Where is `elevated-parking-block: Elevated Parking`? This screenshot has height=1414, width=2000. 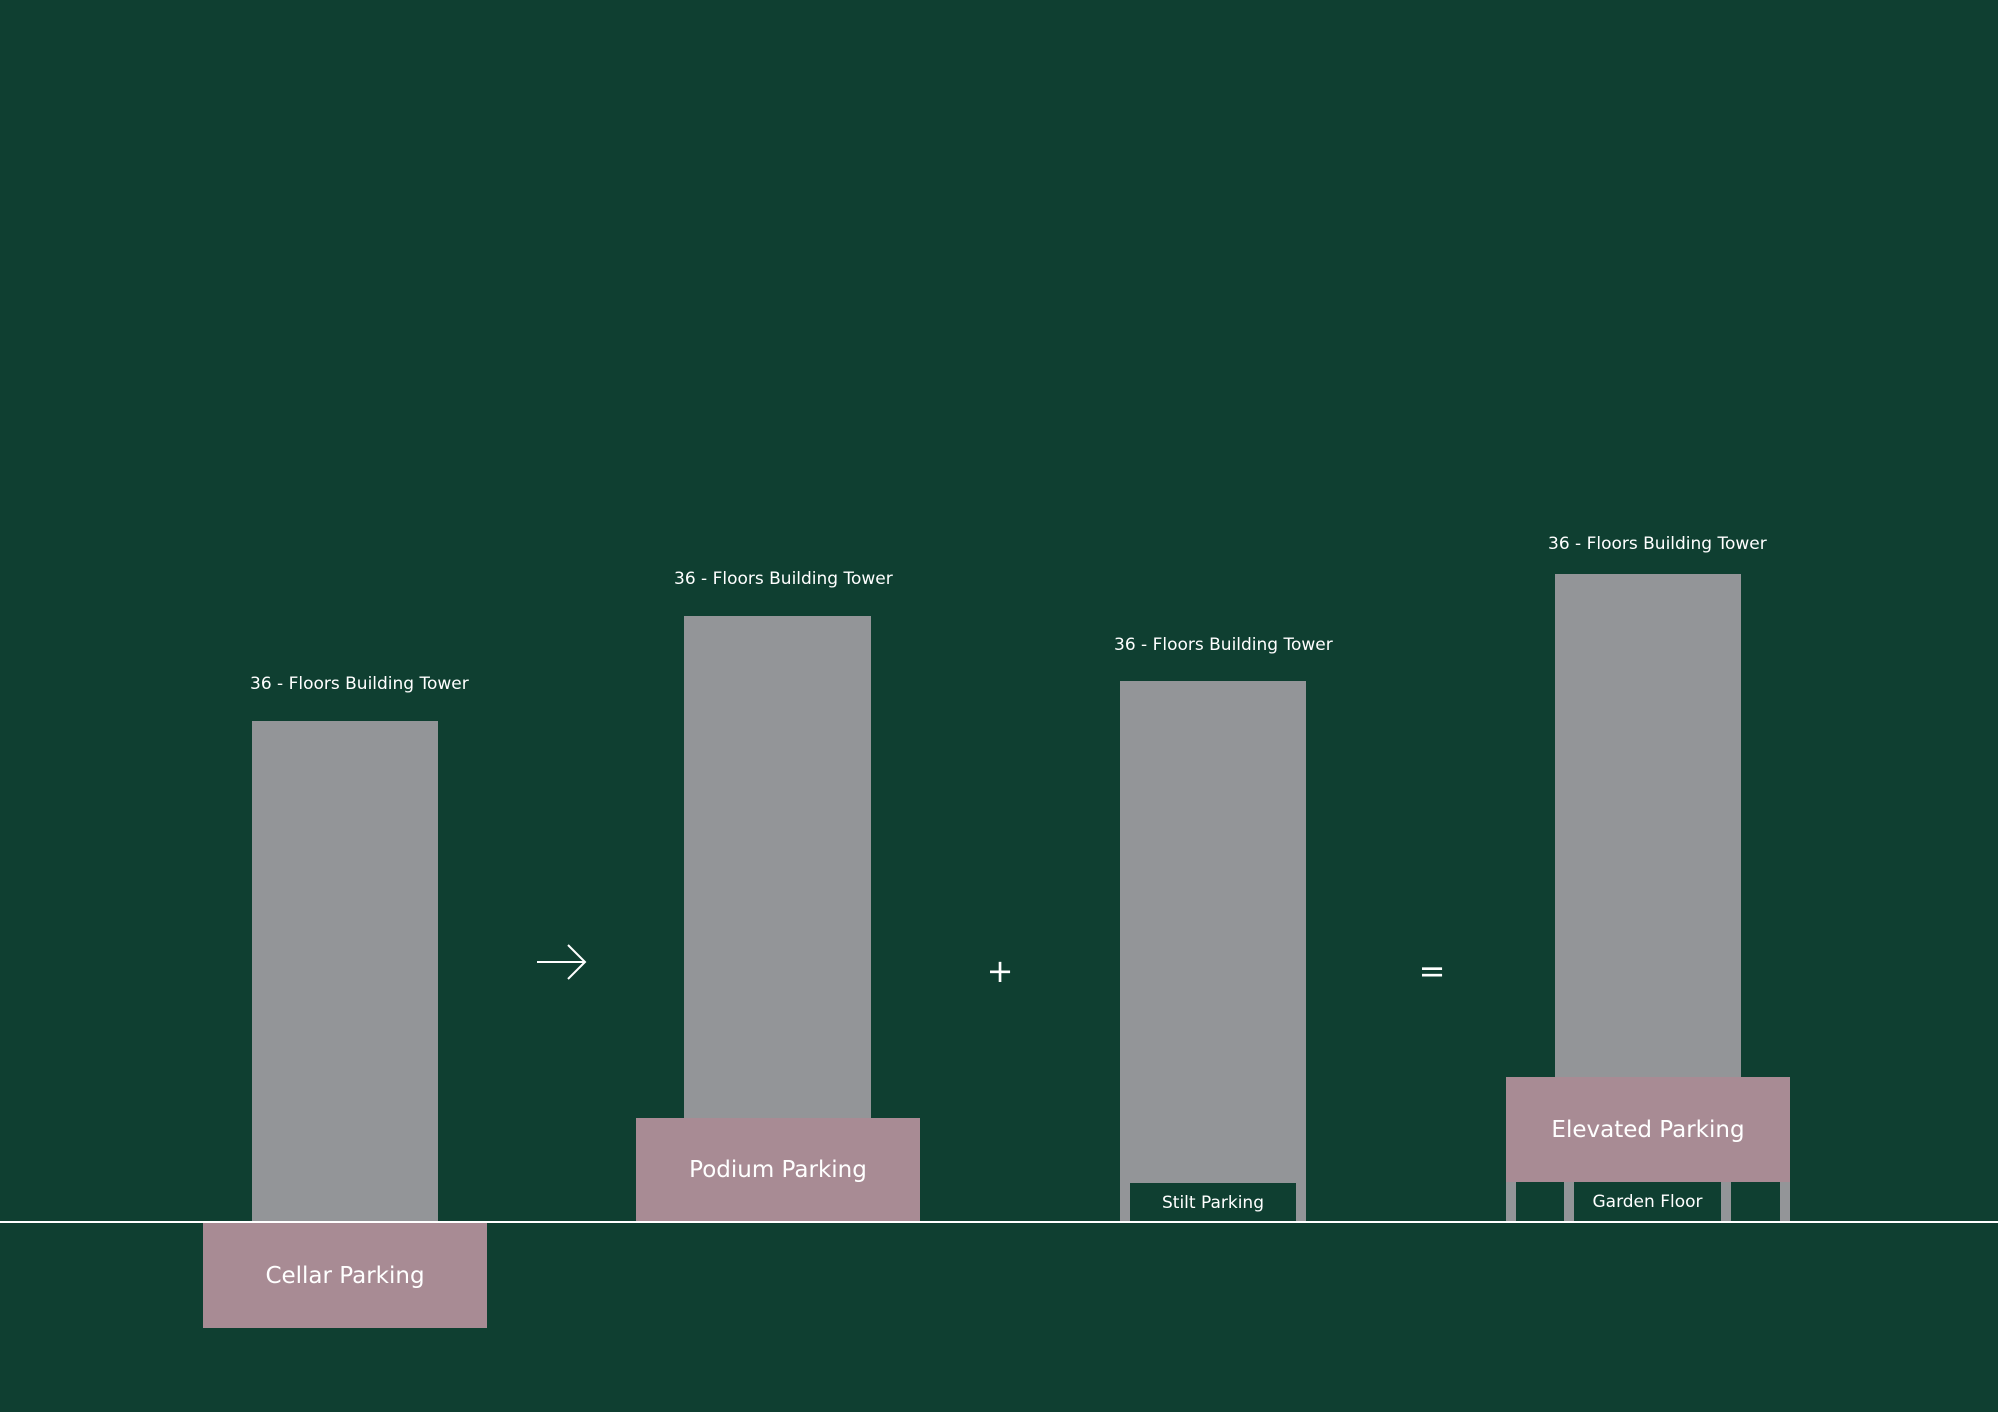
elevated-parking-block: Elevated Parking is located at coordinates (1648, 1129).